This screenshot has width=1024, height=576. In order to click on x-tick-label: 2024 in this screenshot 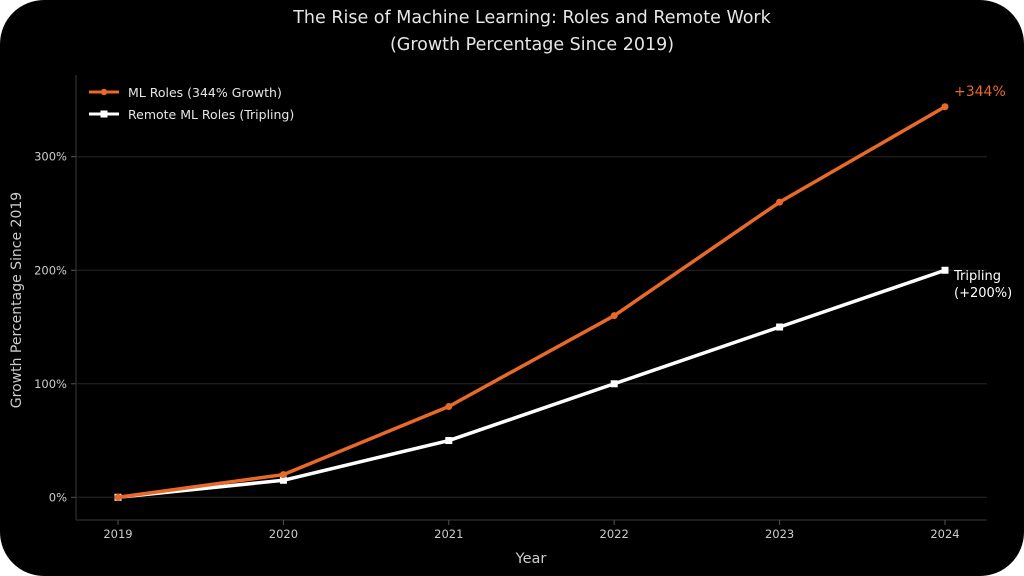, I will do `click(944, 534)`.